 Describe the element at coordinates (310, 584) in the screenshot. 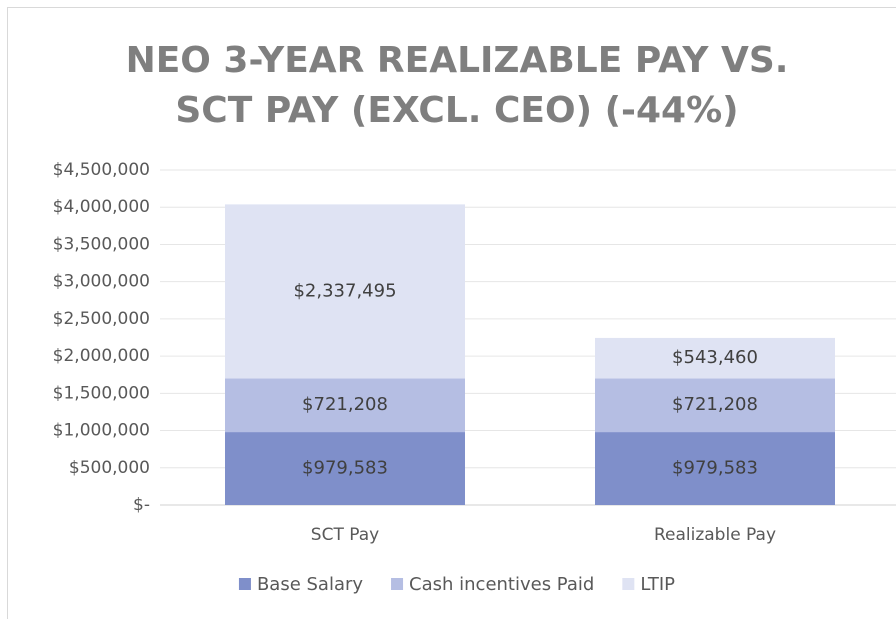

I see `legend-label: Base Salary` at that location.